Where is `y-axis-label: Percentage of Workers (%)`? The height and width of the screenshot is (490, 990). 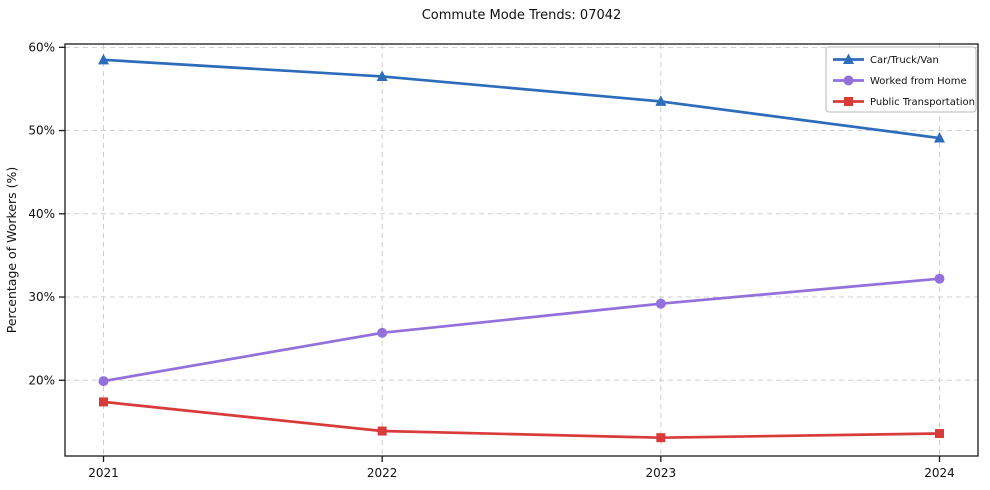
y-axis-label: Percentage of Workers (%) is located at coordinates (11, 250).